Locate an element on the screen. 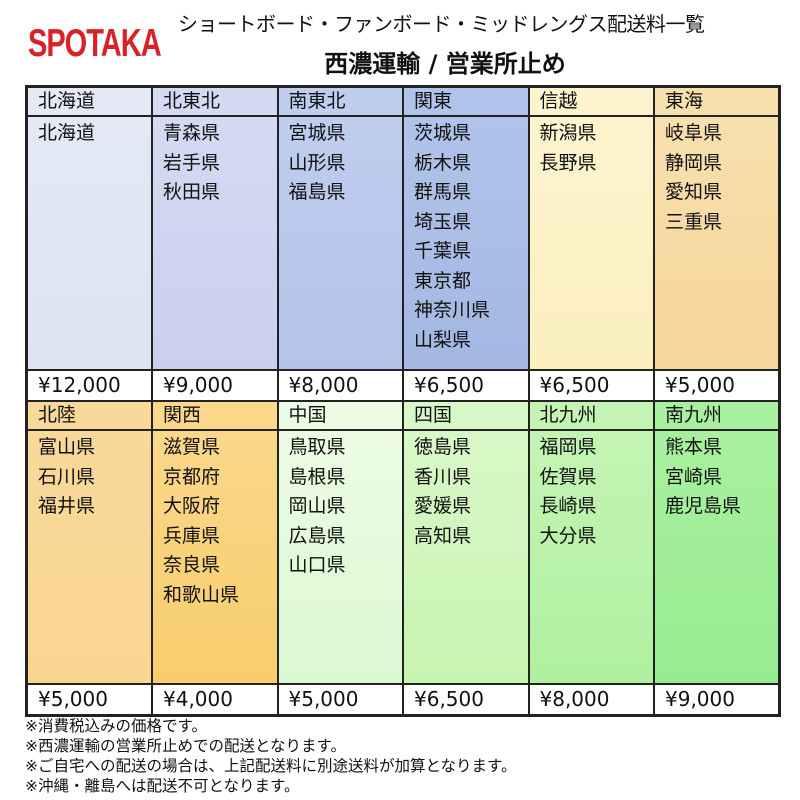  prefecture: 青森県 is located at coordinates (192, 133).